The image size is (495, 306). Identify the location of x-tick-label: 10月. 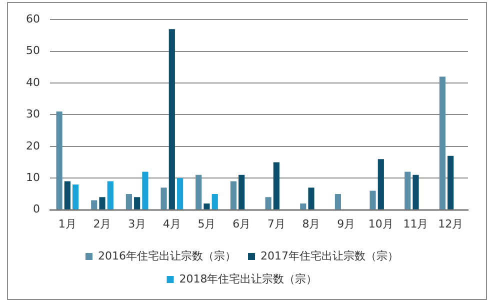
(381, 223).